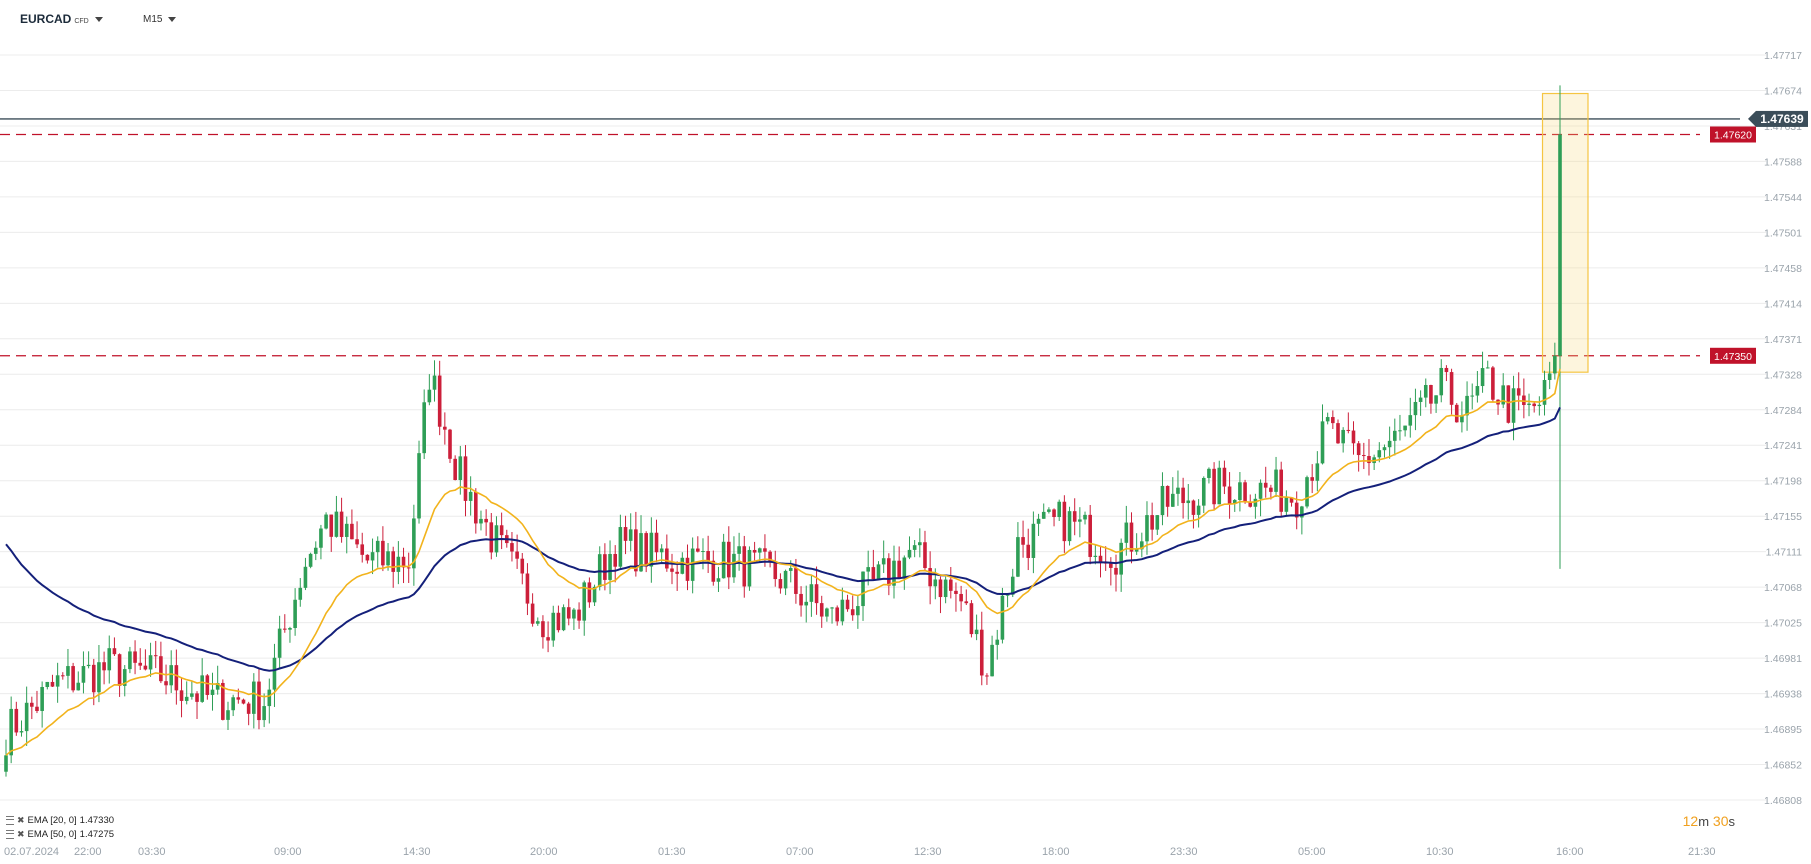 This screenshot has height=864, width=1811. Describe the element at coordinates (10, 834) in the screenshot. I see `list-icon` at that location.